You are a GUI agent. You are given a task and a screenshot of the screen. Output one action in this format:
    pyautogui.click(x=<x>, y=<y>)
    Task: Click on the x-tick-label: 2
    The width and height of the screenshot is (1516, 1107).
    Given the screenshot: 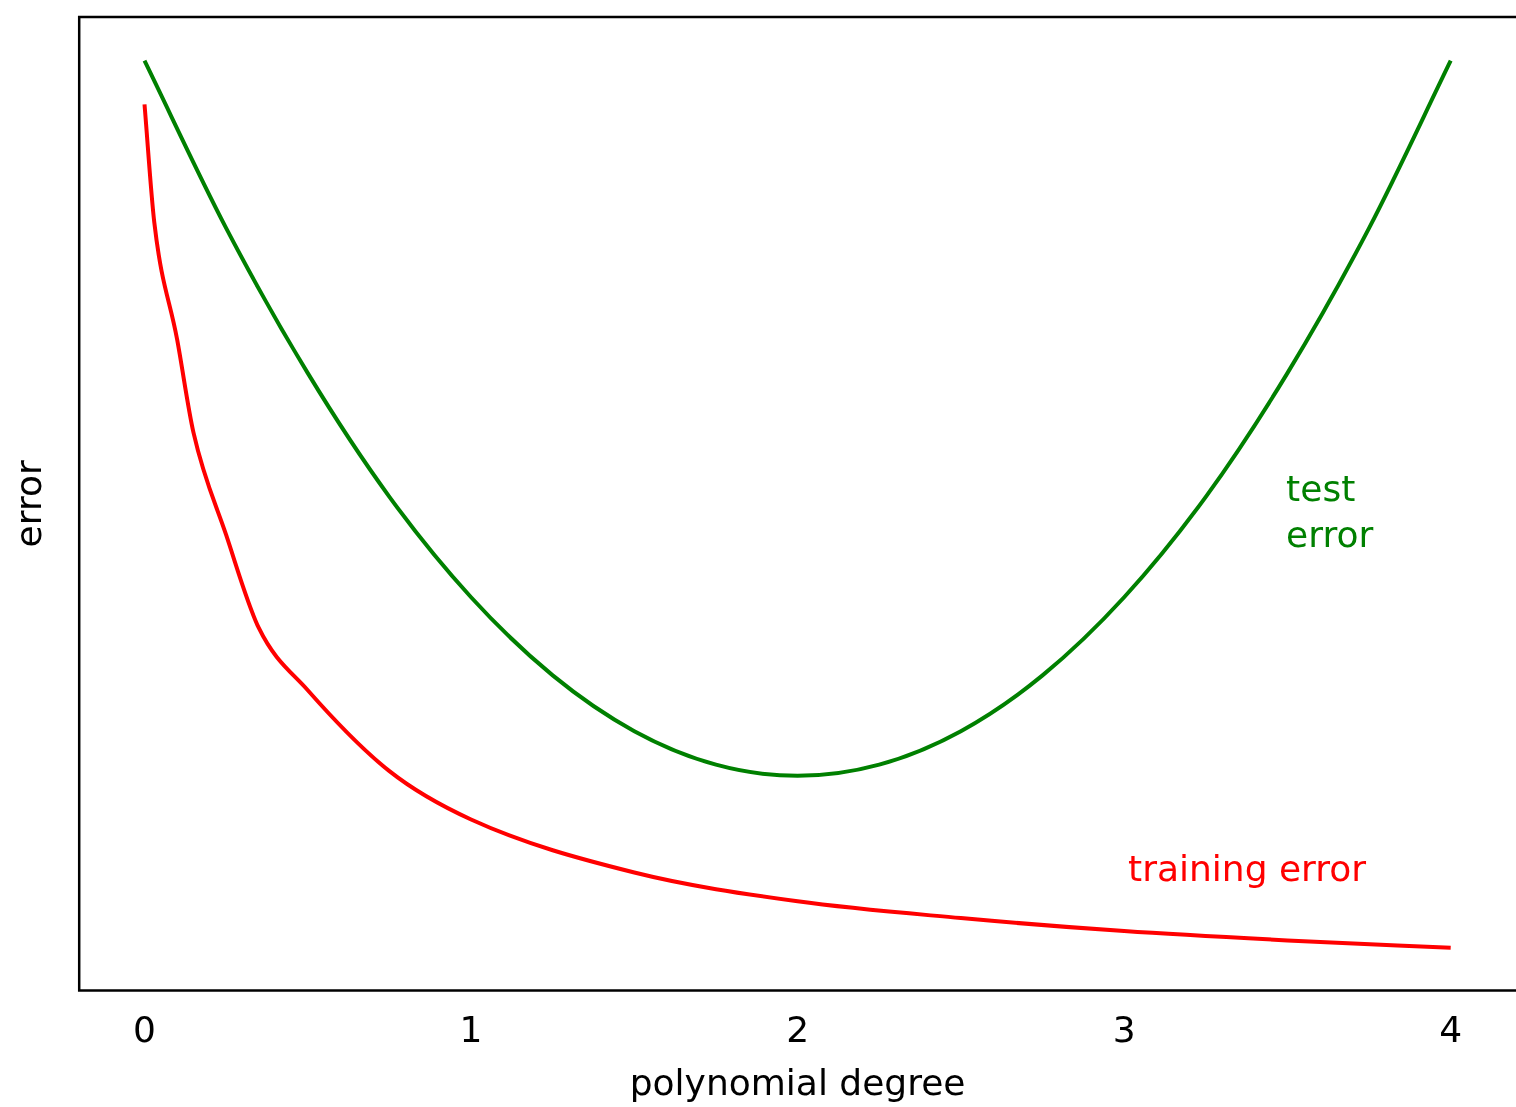 What is the action you would take?
    pyautogui.click(x=798, y=1029)
    